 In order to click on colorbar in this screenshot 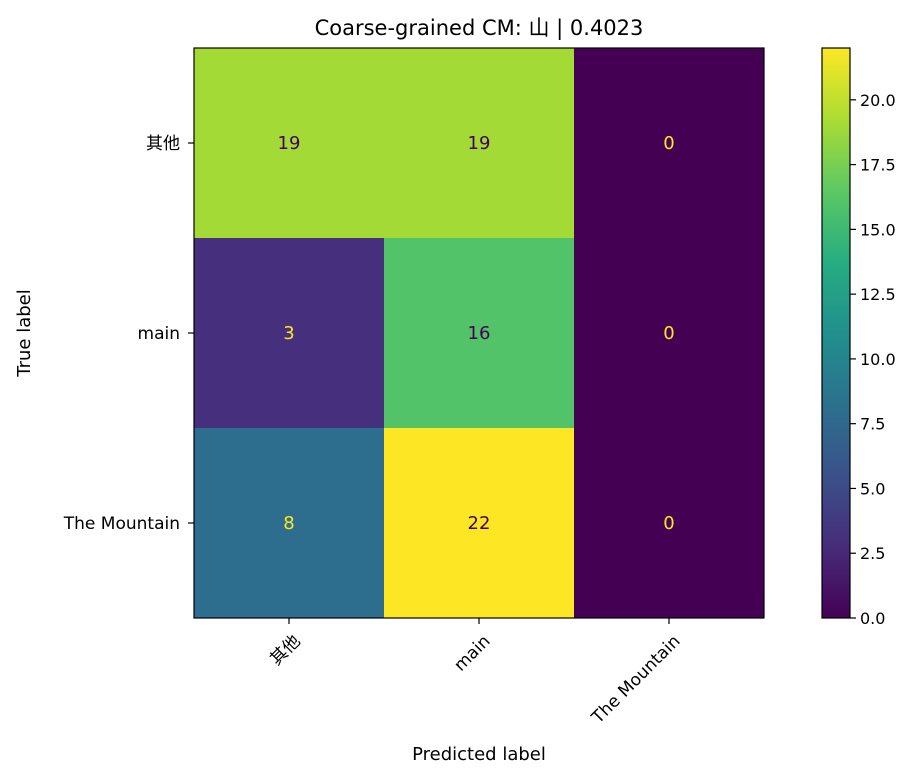, I will do `click(836, 333)`.